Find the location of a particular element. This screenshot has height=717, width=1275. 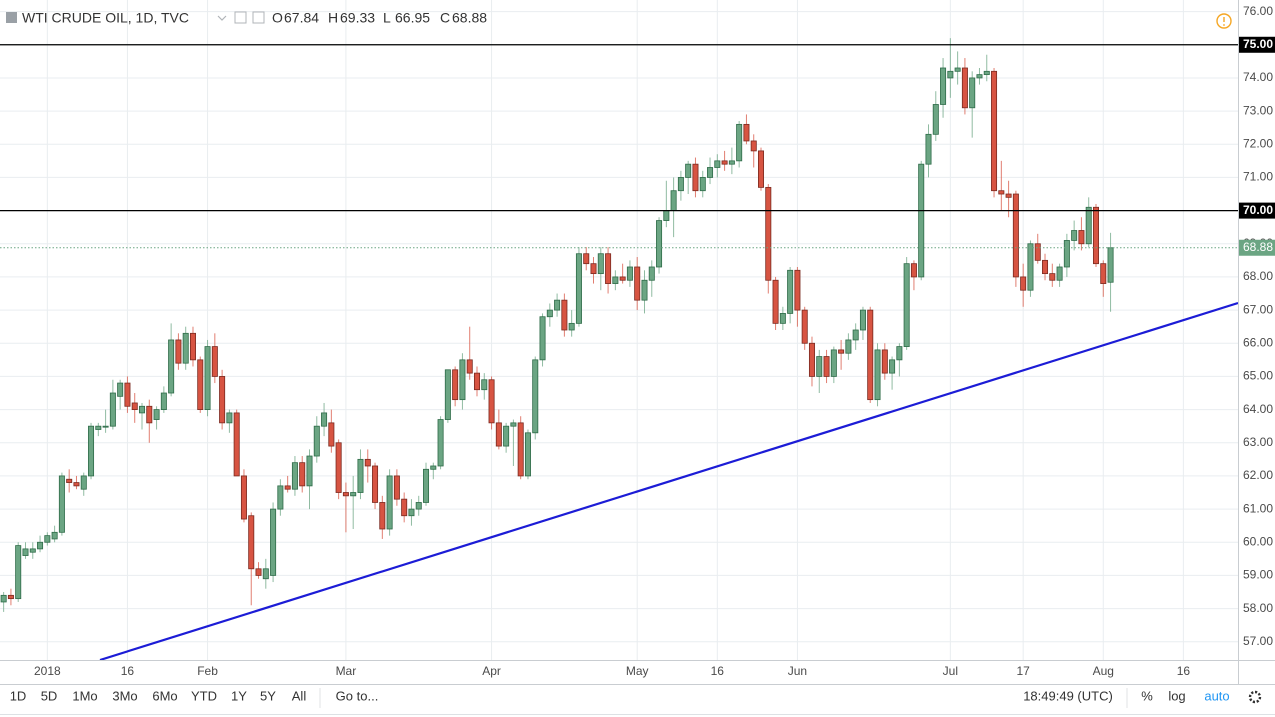

chart-title: WTI CRUDE OIL, 1D, TVC is located at coordinates (105, 18).